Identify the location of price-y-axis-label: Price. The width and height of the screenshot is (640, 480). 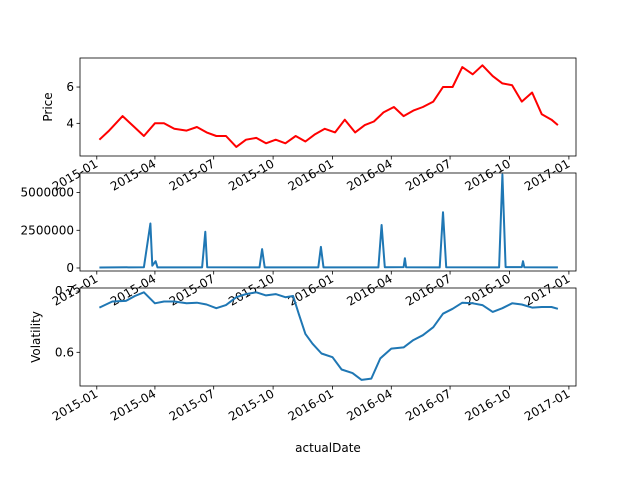
(48, 106).